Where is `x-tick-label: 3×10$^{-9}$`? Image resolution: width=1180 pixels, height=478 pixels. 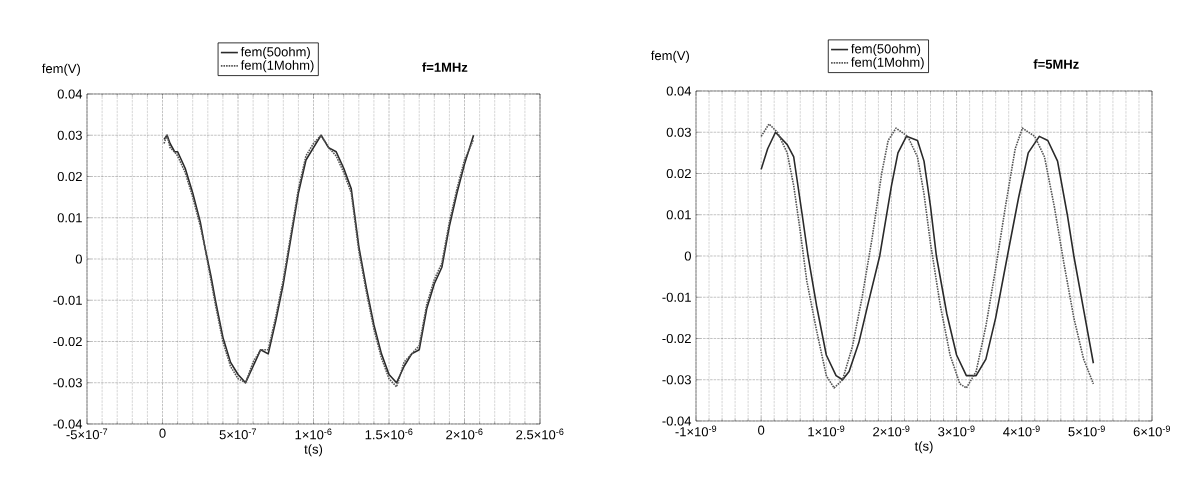
x-tick-label: 3×10$^{-9}$ is located at coordinates (956, 431).